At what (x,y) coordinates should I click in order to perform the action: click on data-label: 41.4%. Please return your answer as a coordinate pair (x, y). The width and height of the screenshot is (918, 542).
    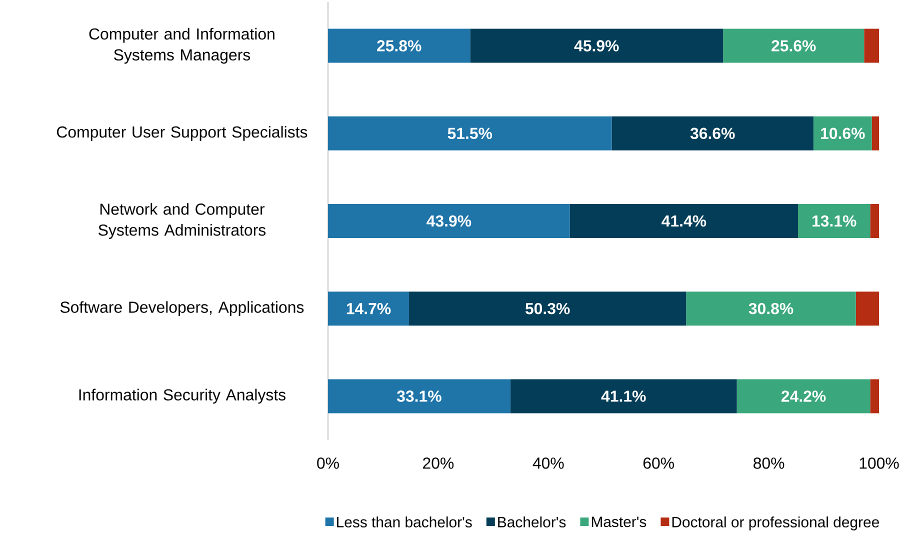
    Looking at the image, I should click on (684, 221).